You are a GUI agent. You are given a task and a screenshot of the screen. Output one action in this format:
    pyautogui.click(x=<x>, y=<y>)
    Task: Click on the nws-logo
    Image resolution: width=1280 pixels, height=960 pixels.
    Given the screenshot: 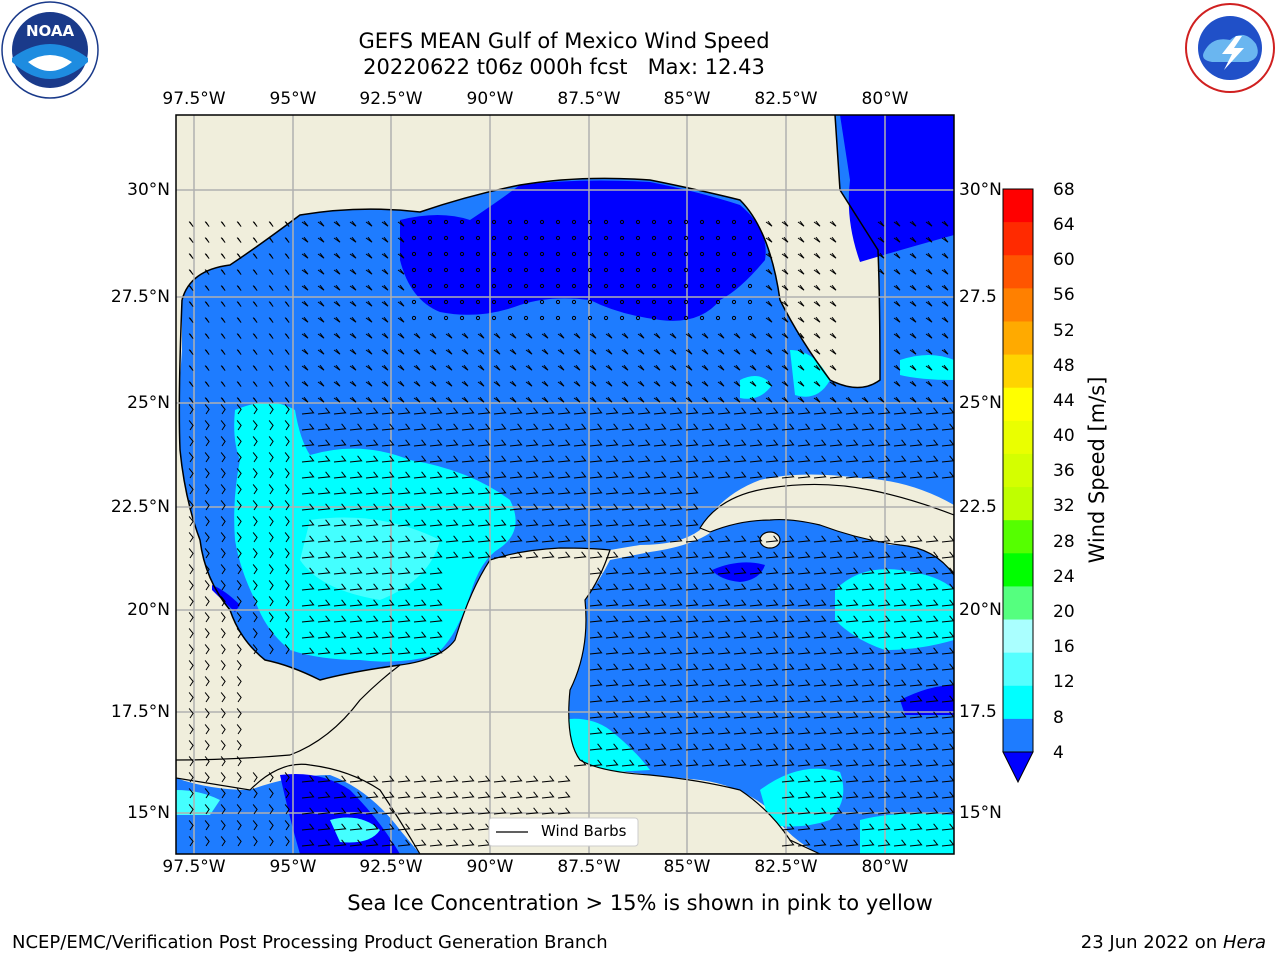 What is the action you would take?
    pyautogui.click(x=1230, y=48)
    